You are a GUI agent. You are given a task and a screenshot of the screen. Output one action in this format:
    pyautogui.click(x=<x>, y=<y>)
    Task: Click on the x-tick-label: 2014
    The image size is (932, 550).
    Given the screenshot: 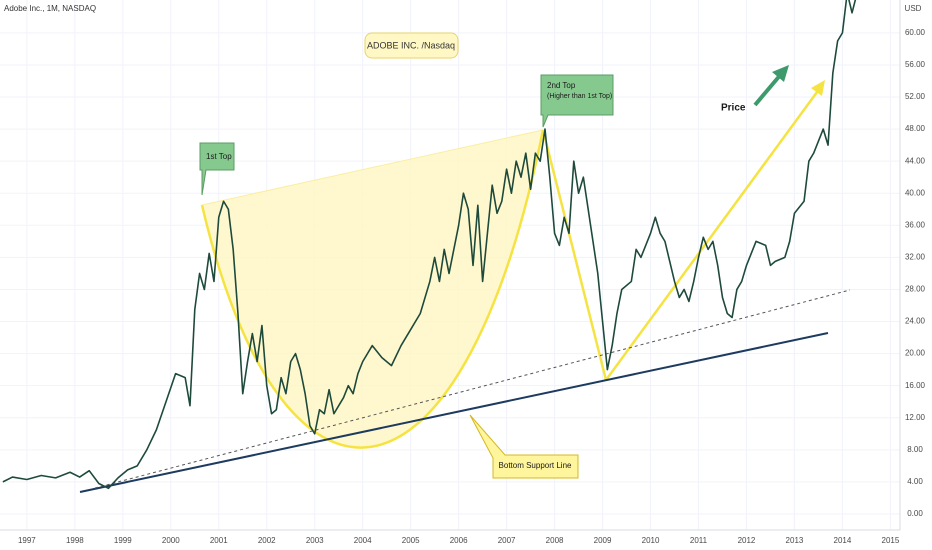 What is the action you would take?
    pyautogui.click(x=843, y=540)
    